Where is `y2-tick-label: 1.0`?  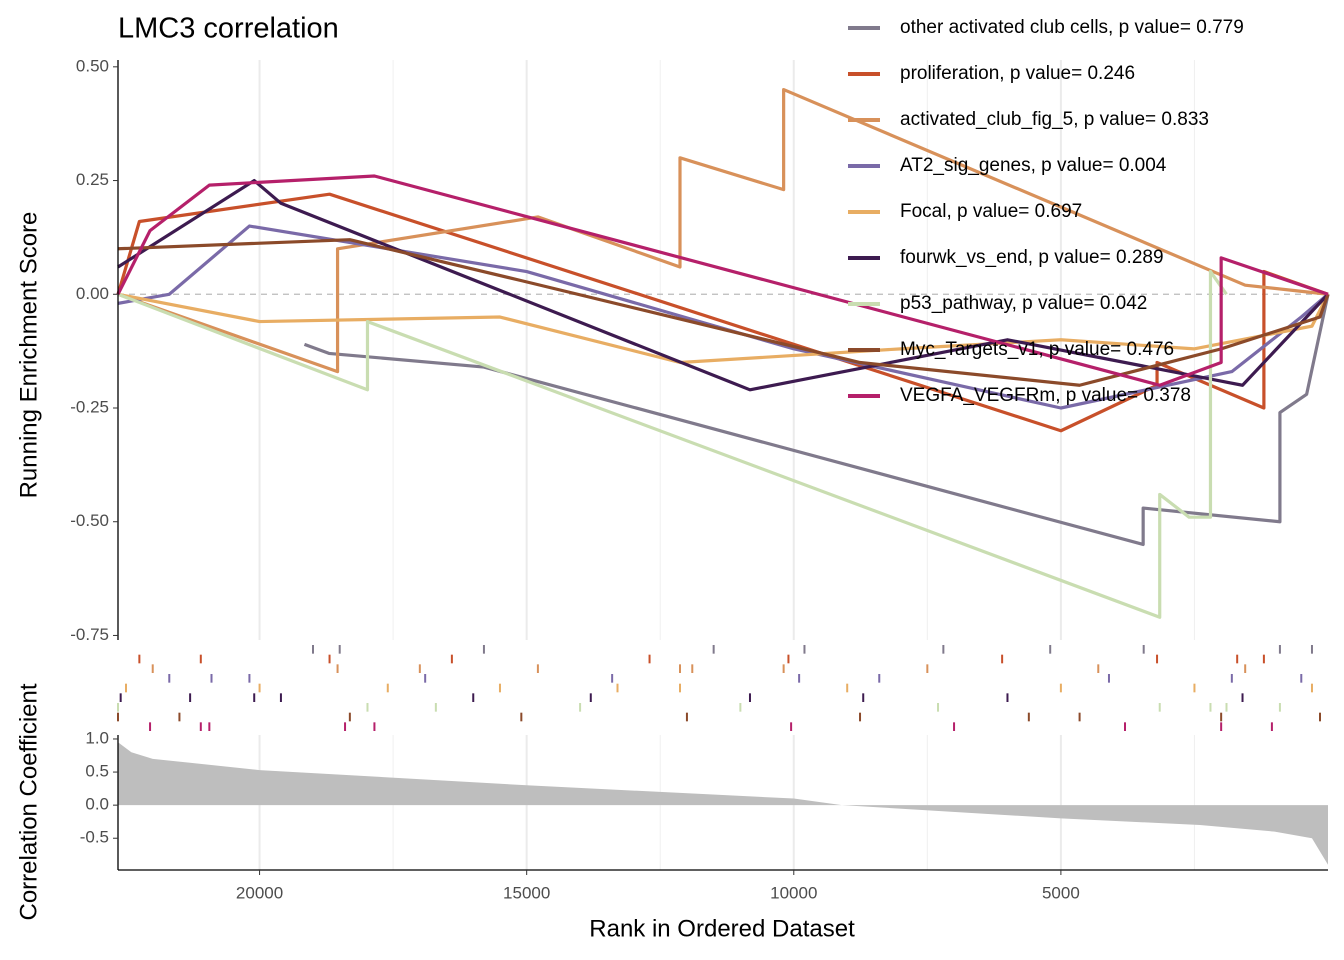
y2-tick-label: 1.0 is located at coordinates (97, 737).